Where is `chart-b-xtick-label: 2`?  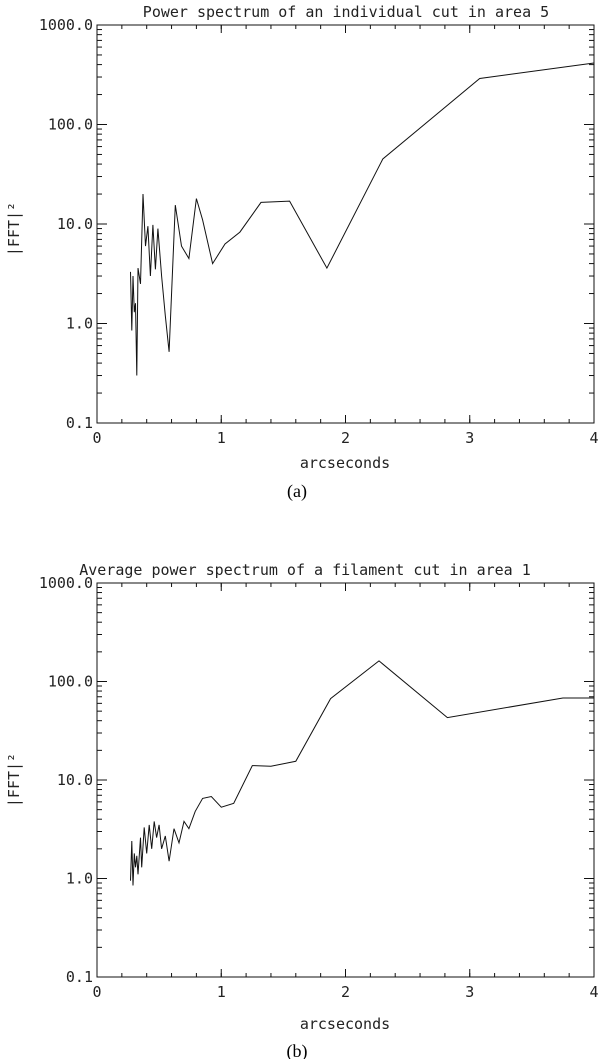
chart-b-xtick-label: 2 is located at coordinates (345, 992).